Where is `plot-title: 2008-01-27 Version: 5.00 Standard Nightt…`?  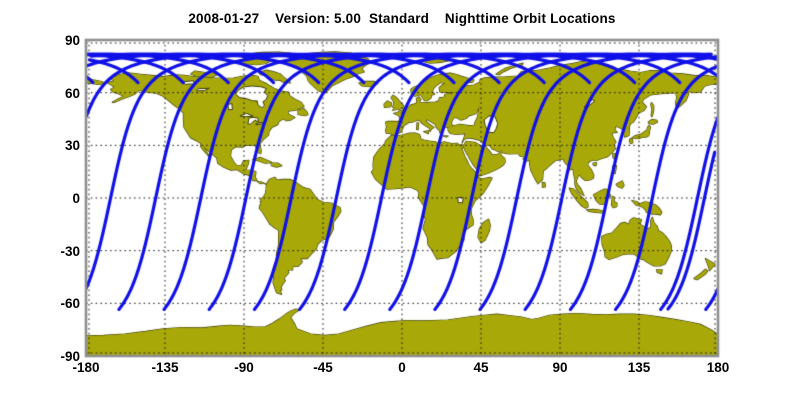
plot-title: 2008-01-27 Version: 5.00 Standard Nightt… is located at coordinates (402, 18).